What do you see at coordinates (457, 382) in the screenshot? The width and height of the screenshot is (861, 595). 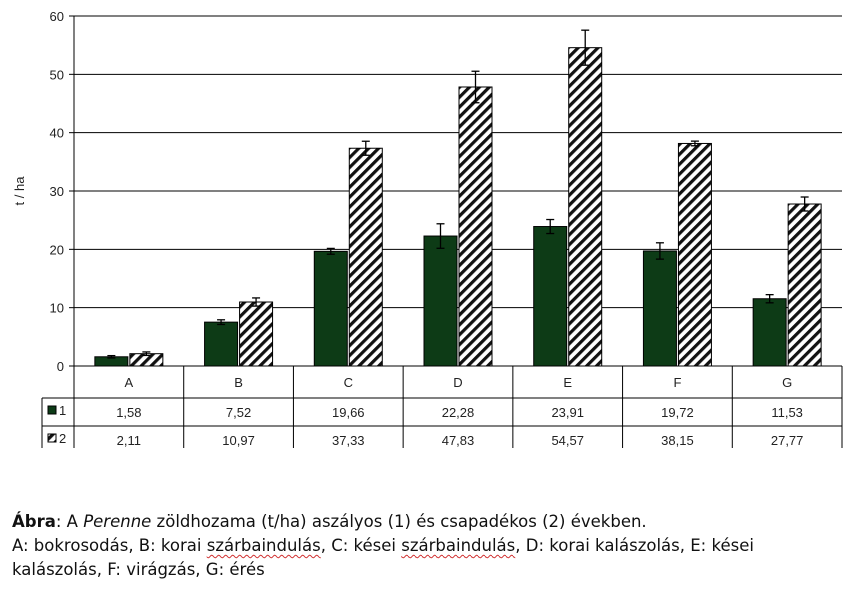 I see `category-label: D` at bounding box center [457, 382].